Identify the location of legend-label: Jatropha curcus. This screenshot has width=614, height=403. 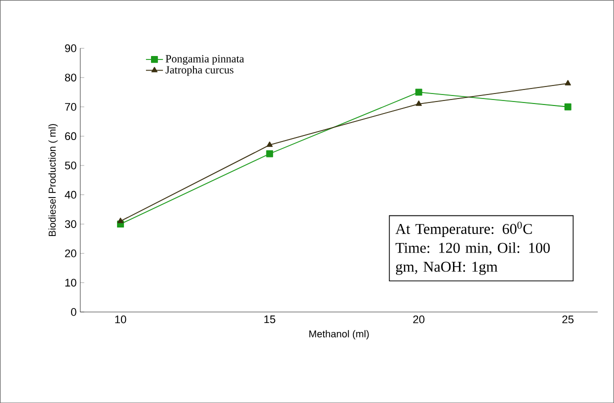
(200, 71).